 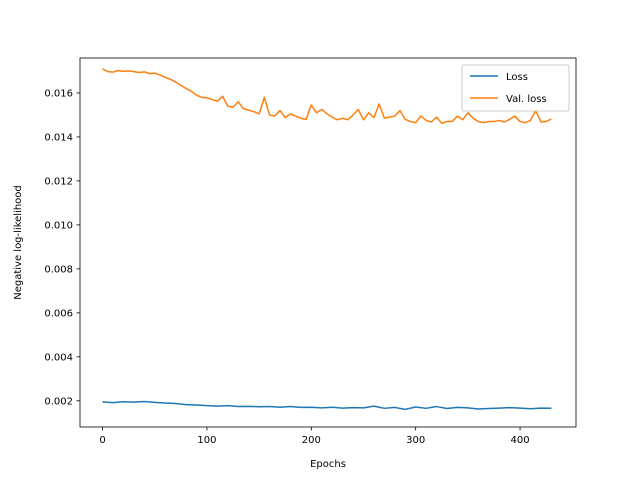 What do you see at coordinates (526, 99) in the screenshot?
I see `legend-label: Val. loss` at bounding box center [526, 99].